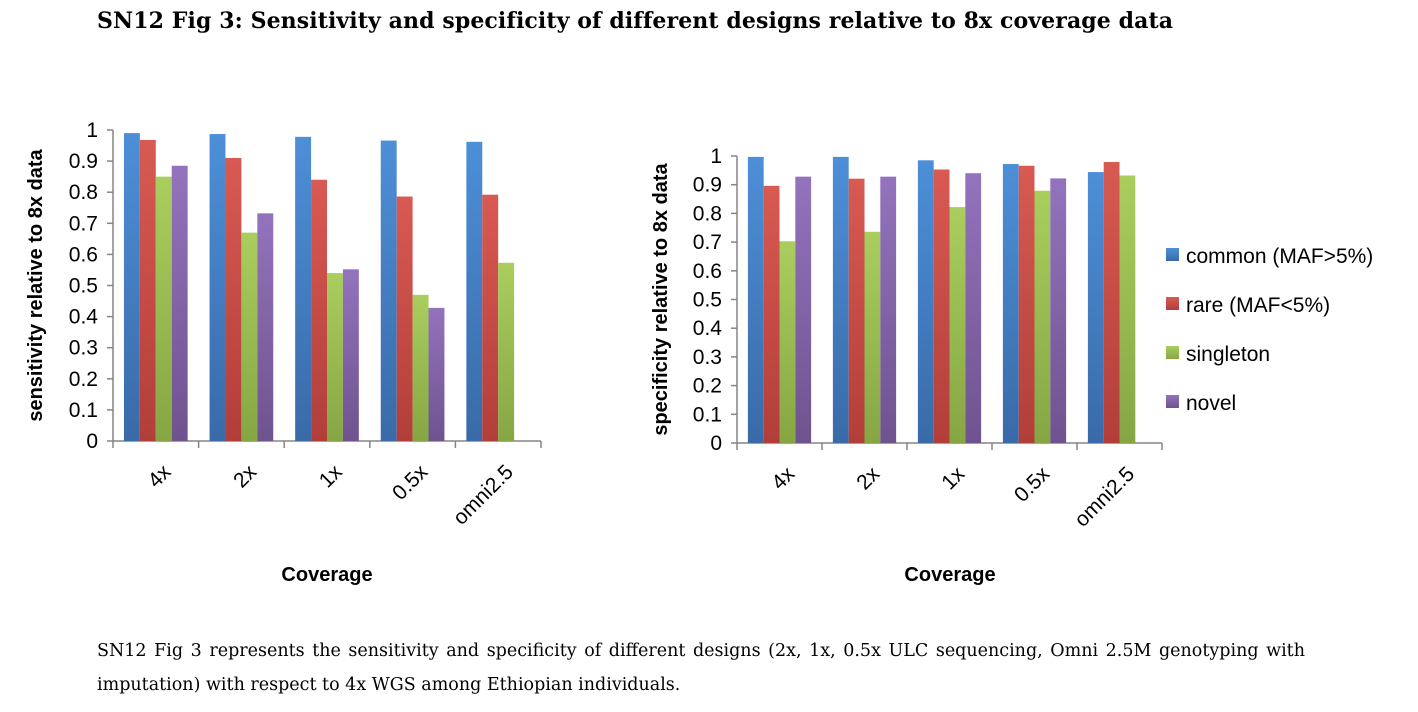 The width and height of the screenshot is (1418, 712). Describe the element at coordinates (1172, 401) in the screenshot. I see `legend-swatch-novel` at that location.